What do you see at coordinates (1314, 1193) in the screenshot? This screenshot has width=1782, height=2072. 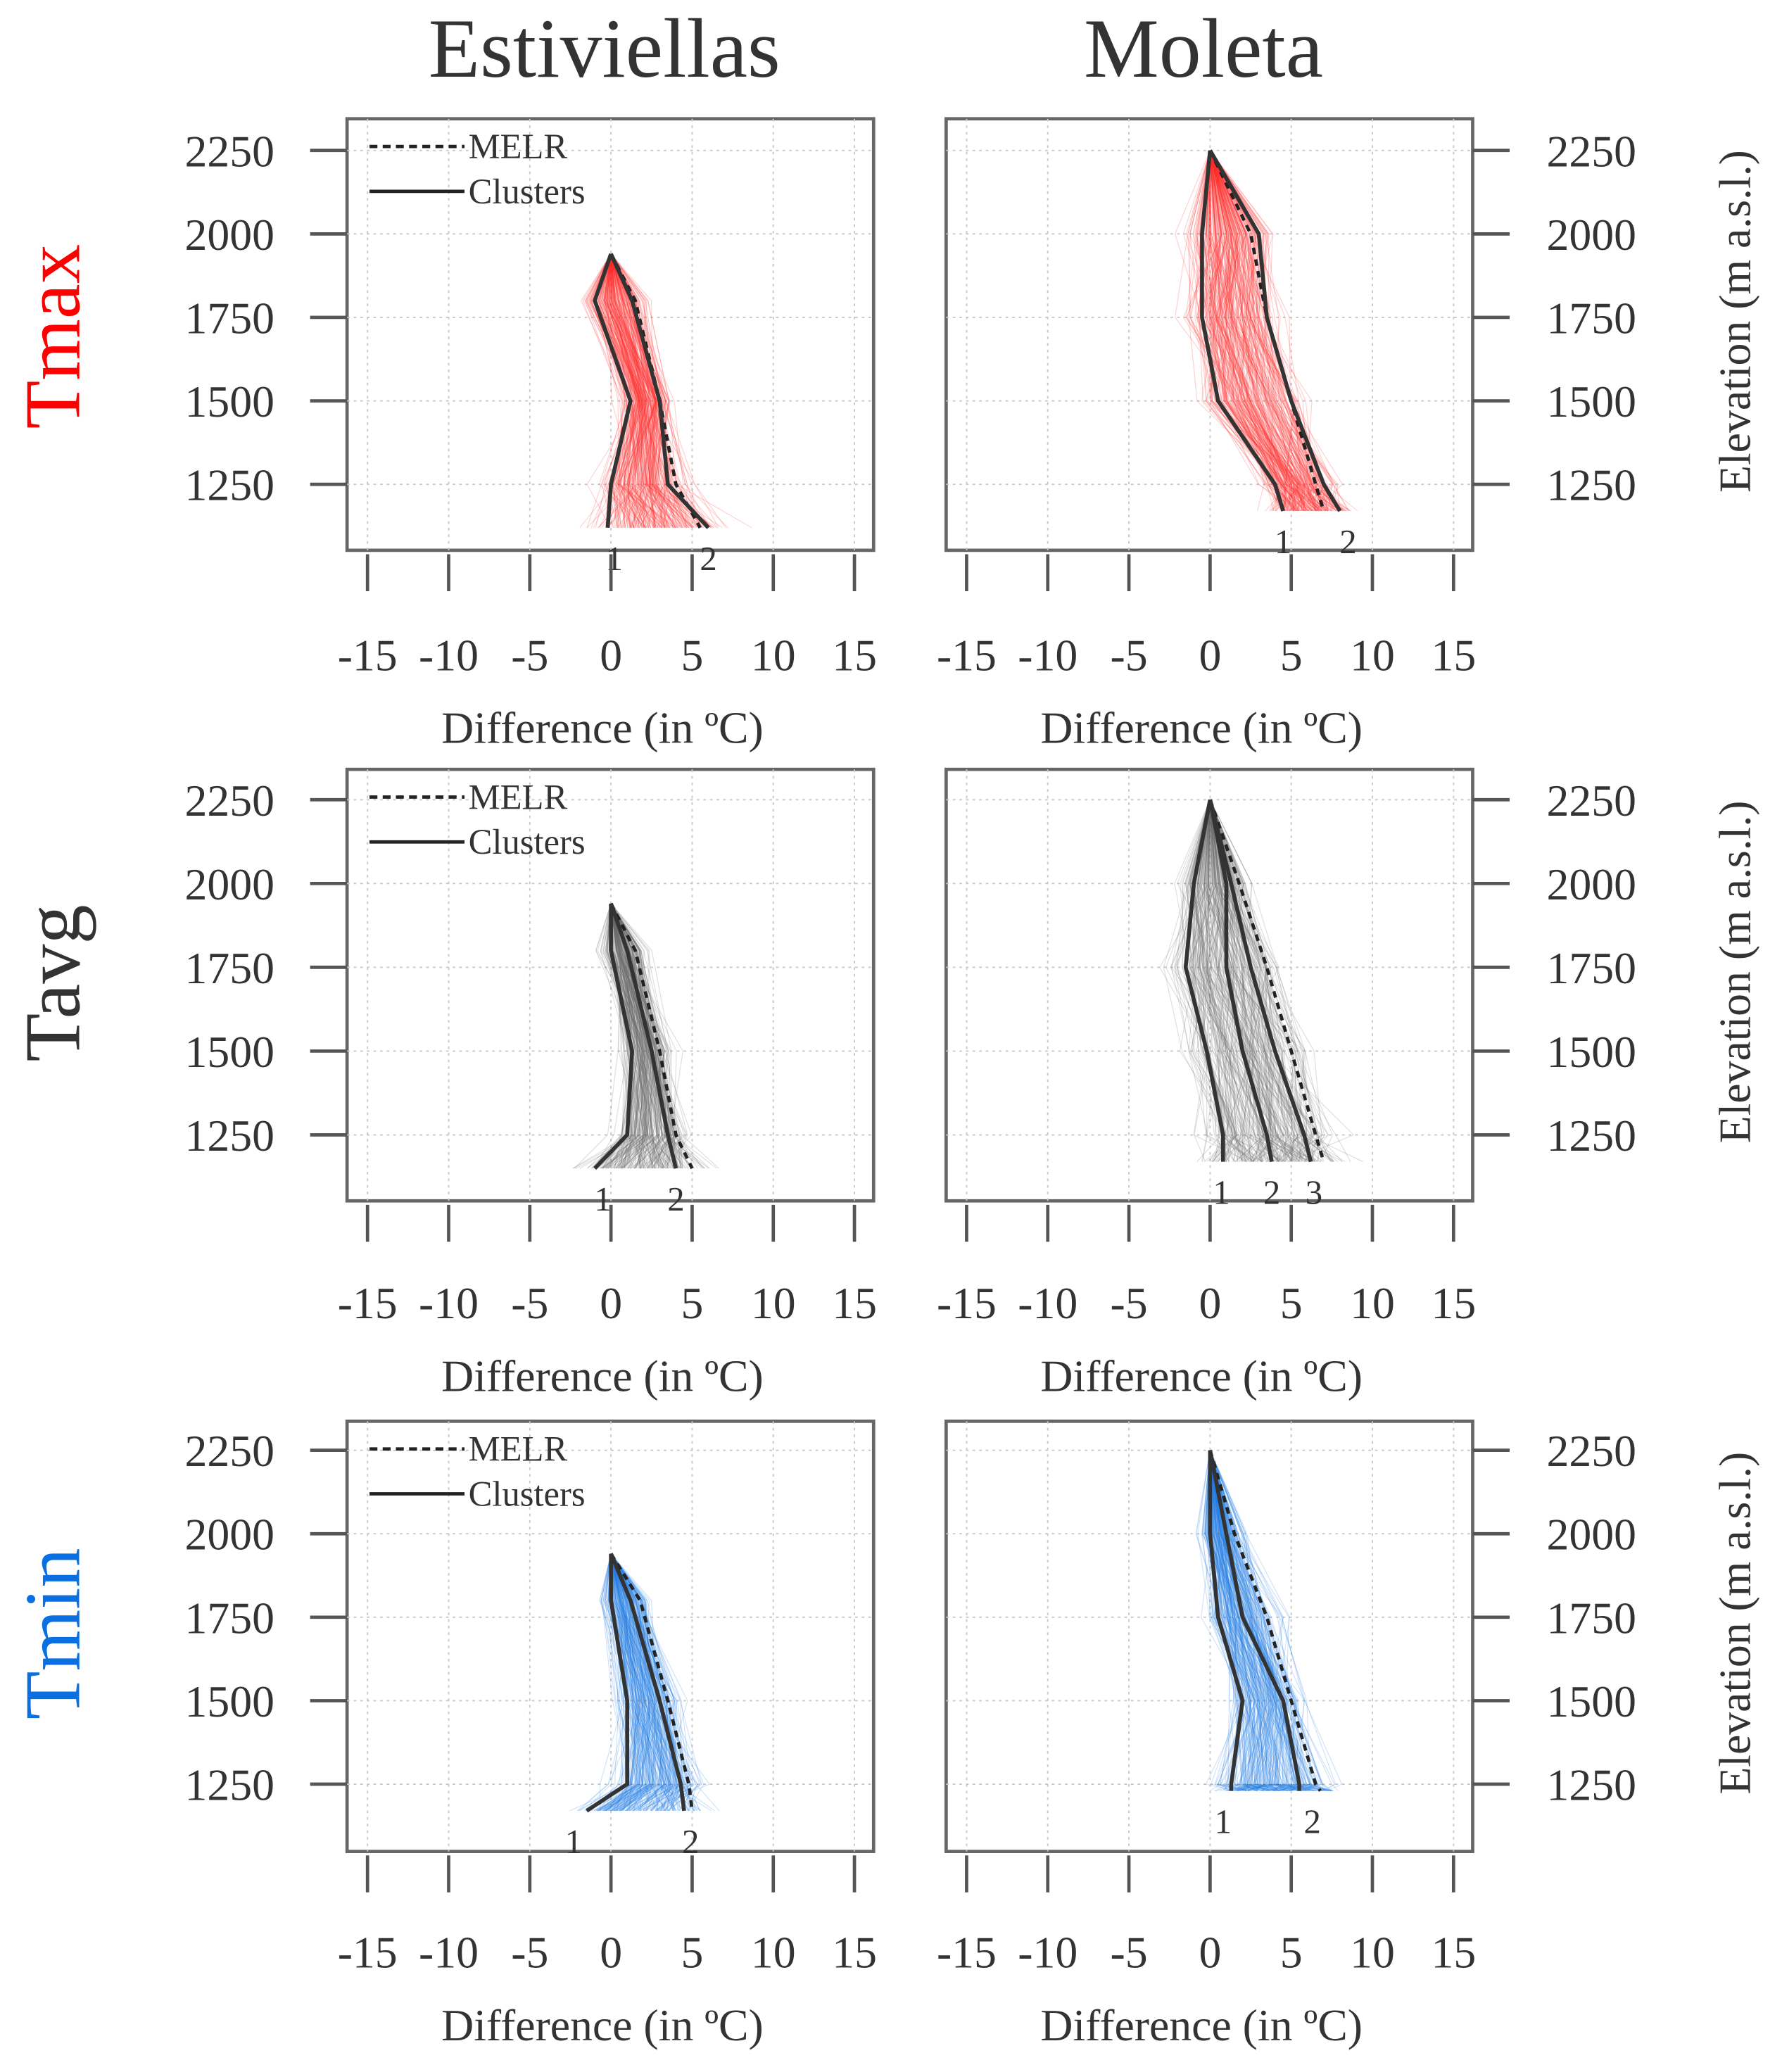 I see `cluster-label-3: 3` at bounding box center [1314, 1193].